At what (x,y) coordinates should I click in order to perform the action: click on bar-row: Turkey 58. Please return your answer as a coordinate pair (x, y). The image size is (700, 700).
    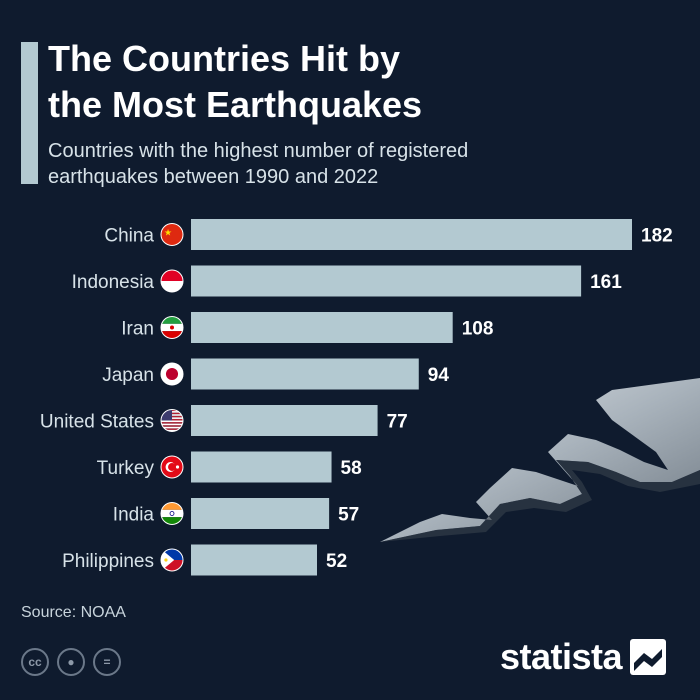
    Looking at the image, I should click on (229, 467).